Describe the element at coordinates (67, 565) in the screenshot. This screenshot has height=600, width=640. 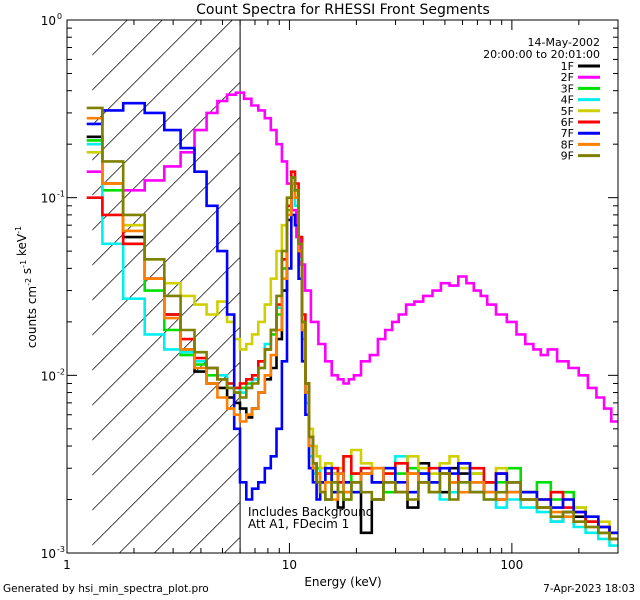
I see `x-tick-label: 1` at that location.